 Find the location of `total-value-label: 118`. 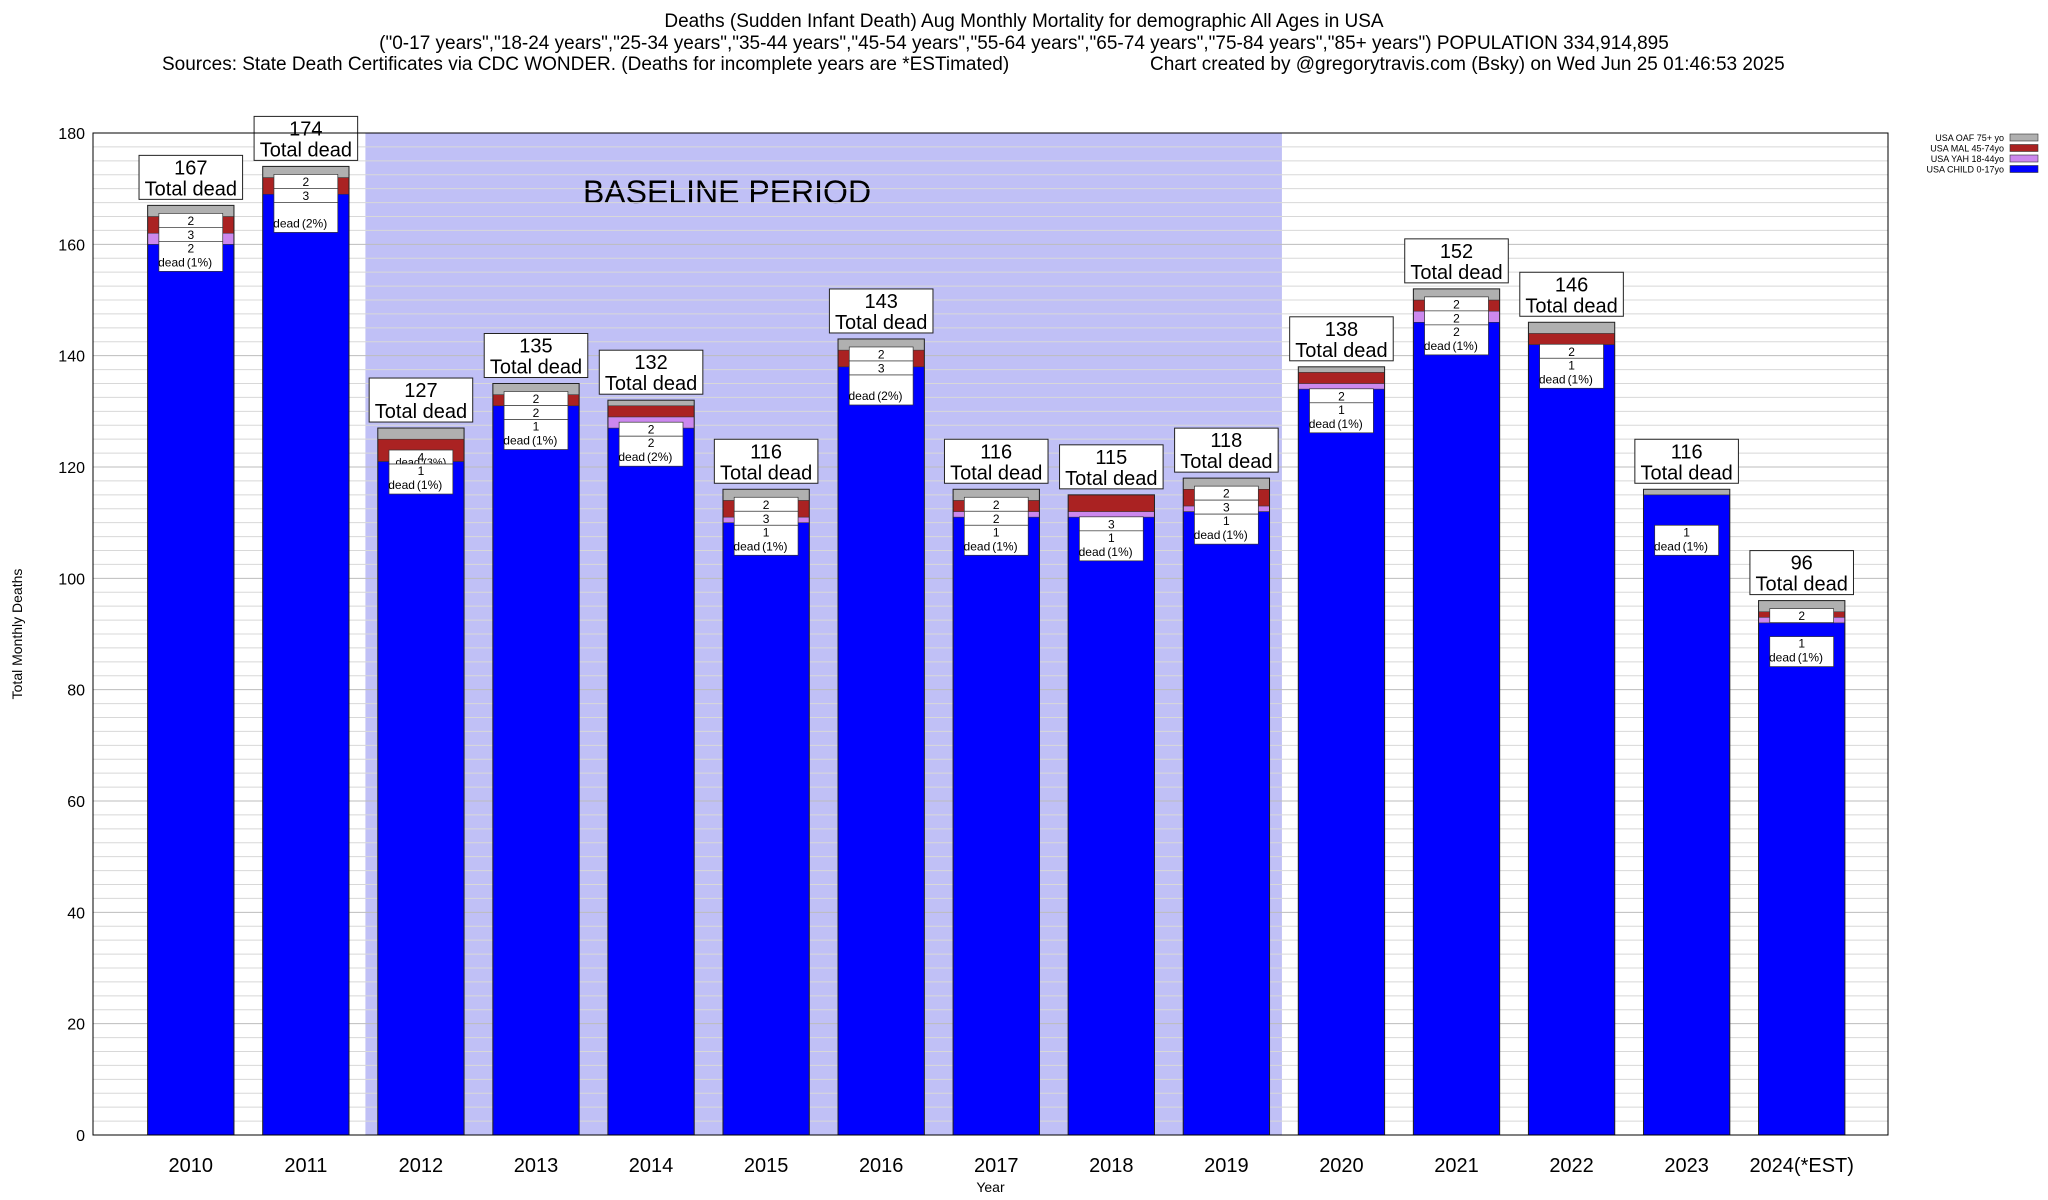

total-value-label: 118 is located at coordinates (1226, 441).